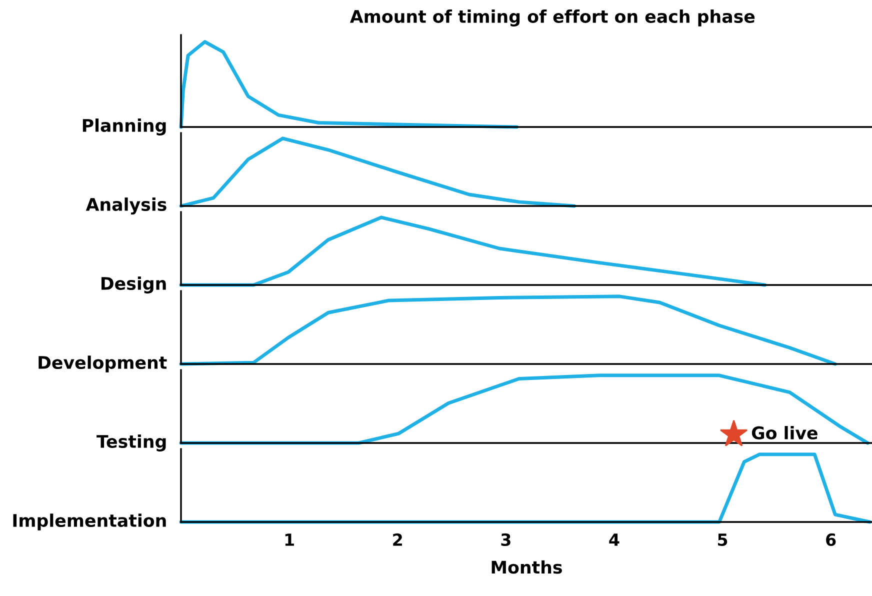 The height and width of the screenshot is (596, 872). Describe the element at coordinates (89, 522) in the screenshot. I see `y-axis-title: Implementation` at that location.